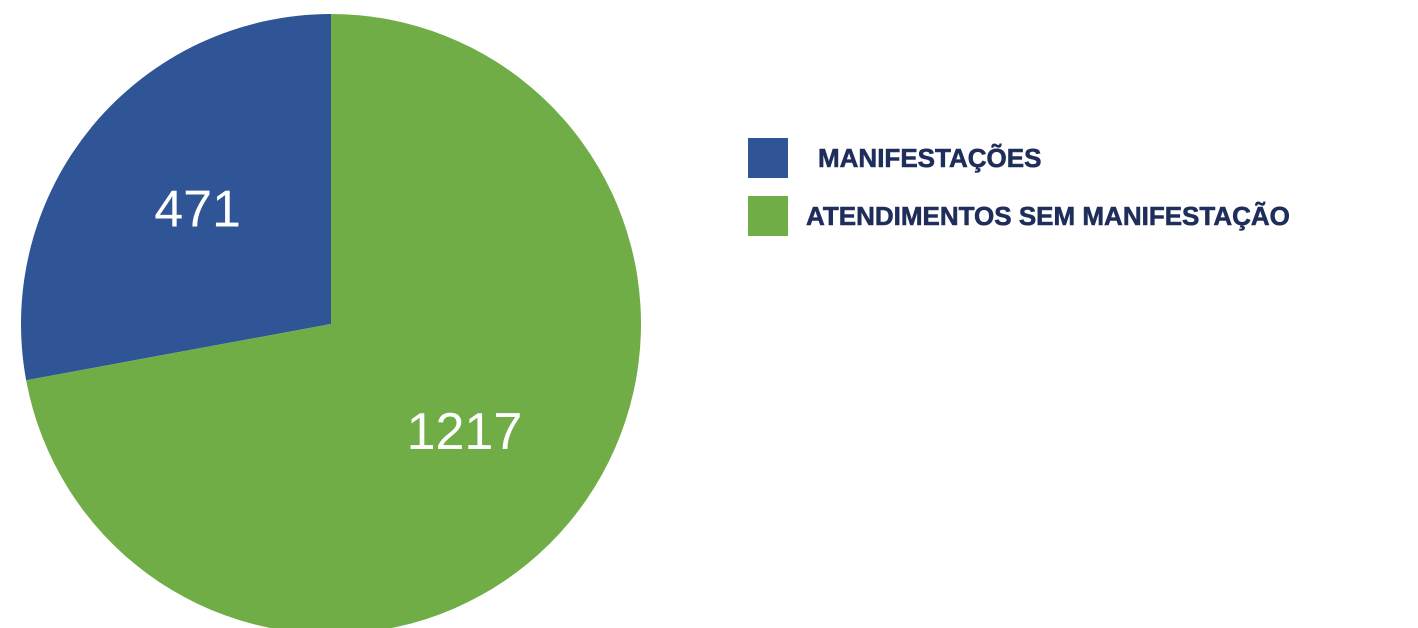 The height and width of the screenshot is (628, 1418). Describe the element at coordinates (1048, 216) in the screenshot. I see `legend-label: ATENDIMENTOS SEM MANIFESTAÇÃO` at that location.